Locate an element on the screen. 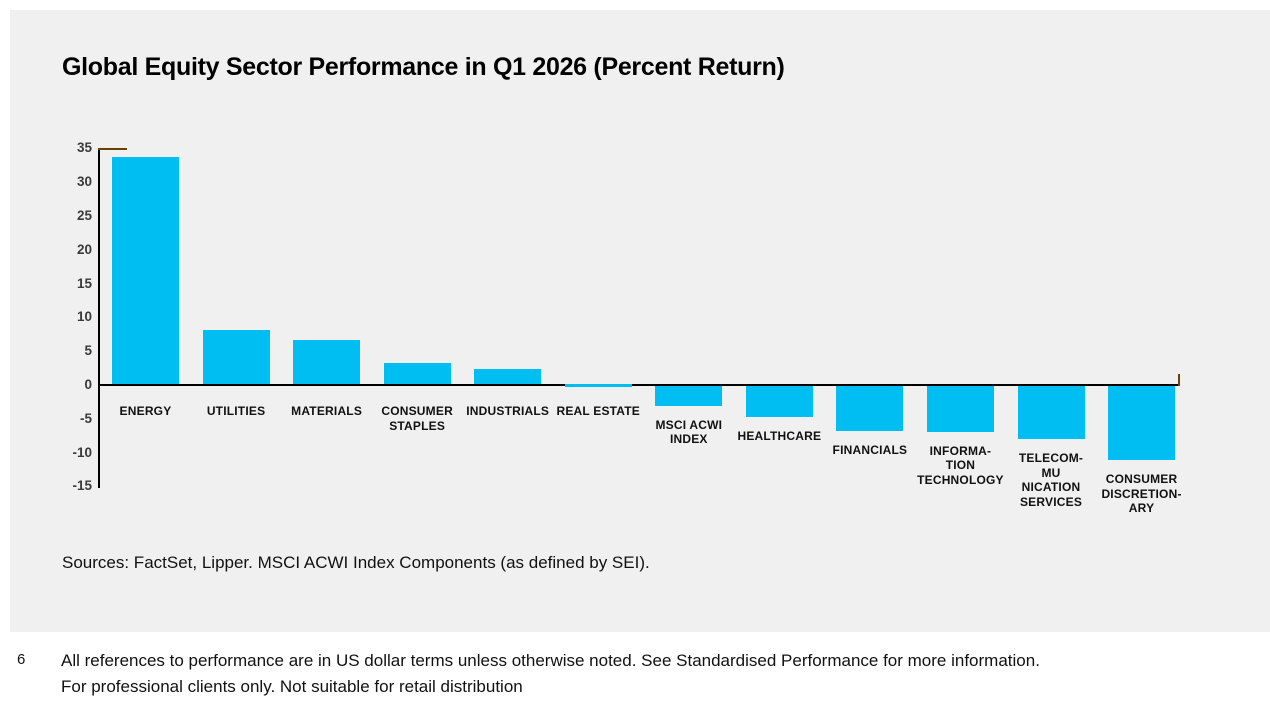  bar-label-utilities: UTILITIES is located at coordinates (236, 411).